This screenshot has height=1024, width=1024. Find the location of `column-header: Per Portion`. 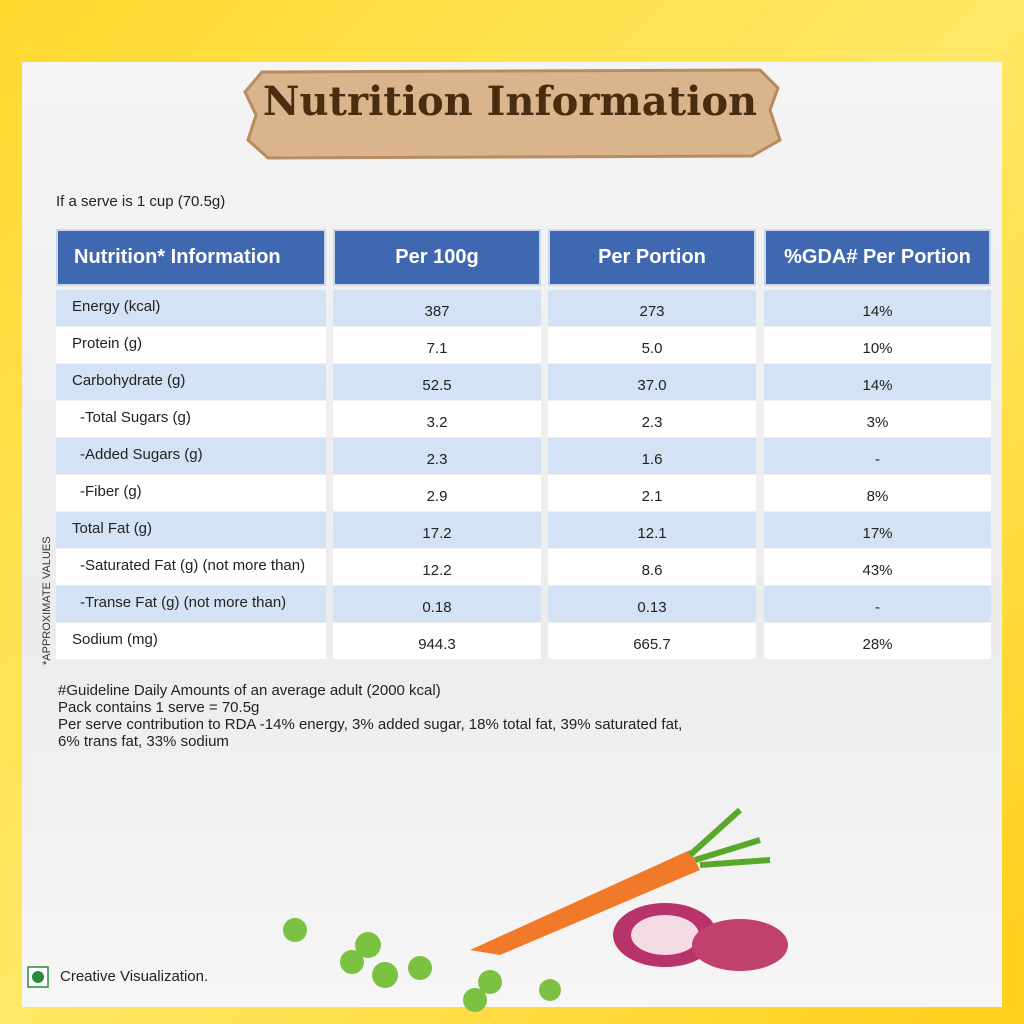

column-header: Per Portion is located at coordinates (652, 257).